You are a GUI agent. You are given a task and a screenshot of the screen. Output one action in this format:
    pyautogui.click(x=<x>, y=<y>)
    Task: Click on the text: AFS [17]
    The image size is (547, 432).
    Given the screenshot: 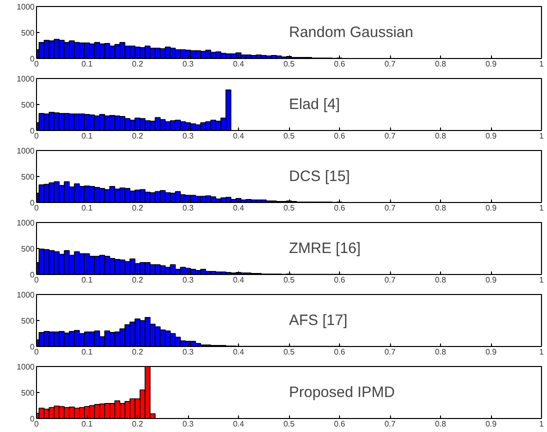 What is the action you would take?
    pyautogui.click(x=318, y=320)
    